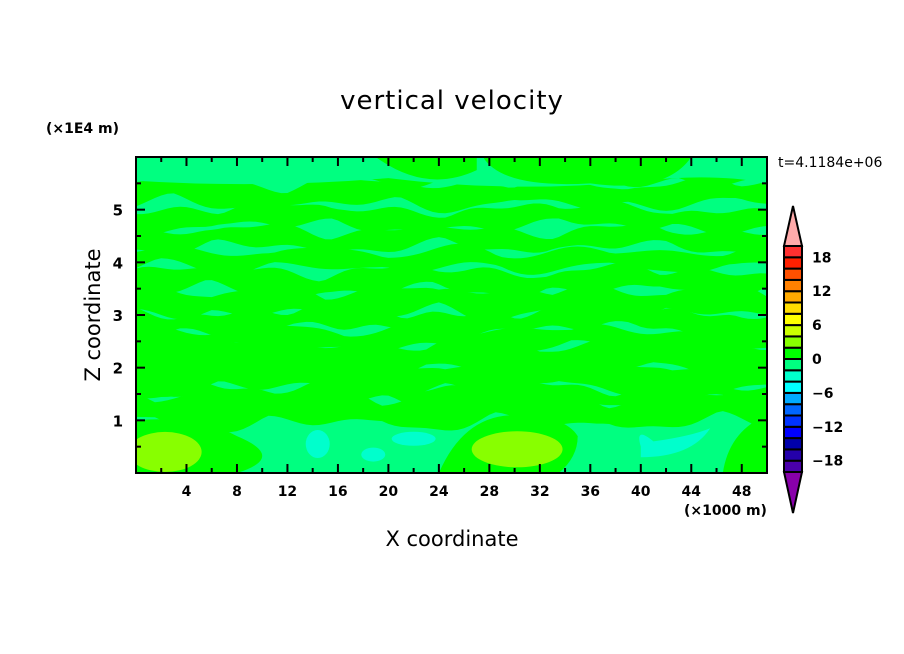 The height and width of the screenshot is (654, 904). Describe the element at coordinates (489, 492) in the screenshot. I see `x-tick-label: 28` at that location.